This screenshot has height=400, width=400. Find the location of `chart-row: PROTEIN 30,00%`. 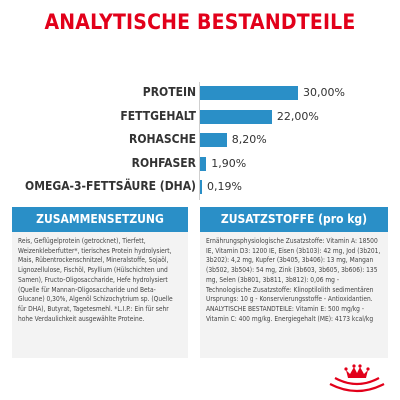

chart-row: PROTEIN 30,00% is located at coordinates (200, 93).